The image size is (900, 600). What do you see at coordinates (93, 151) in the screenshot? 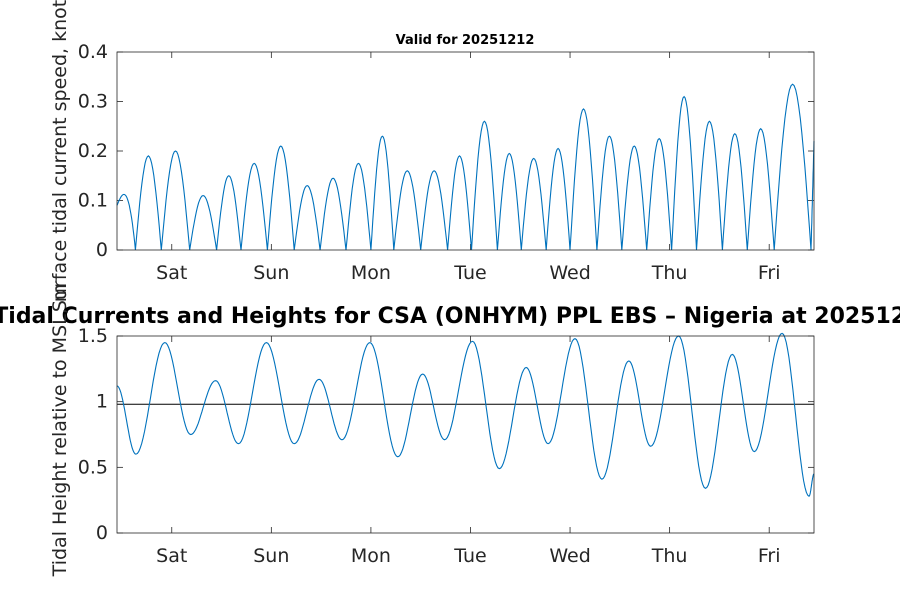
I see `current-speed-ytick-label: 0.2` at bounding box center [93, 151].